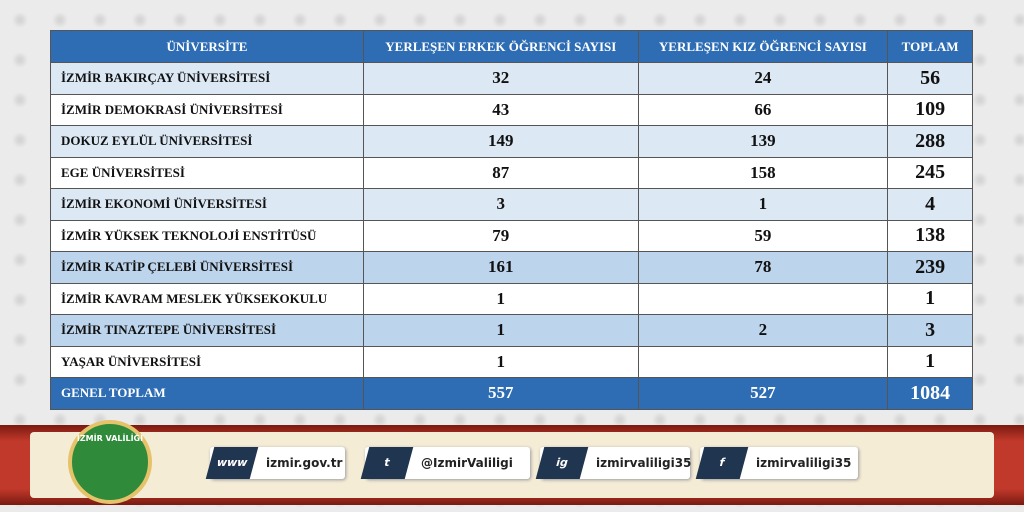 The width and height of the screenshot is (1024, 512). What do you see at coordinates (500, 46) in the screenshot?
I see `header-cell: YERLEŞEN ERKEK ÖĞRENCİ SAYISI` at bounding box center [500, 46].